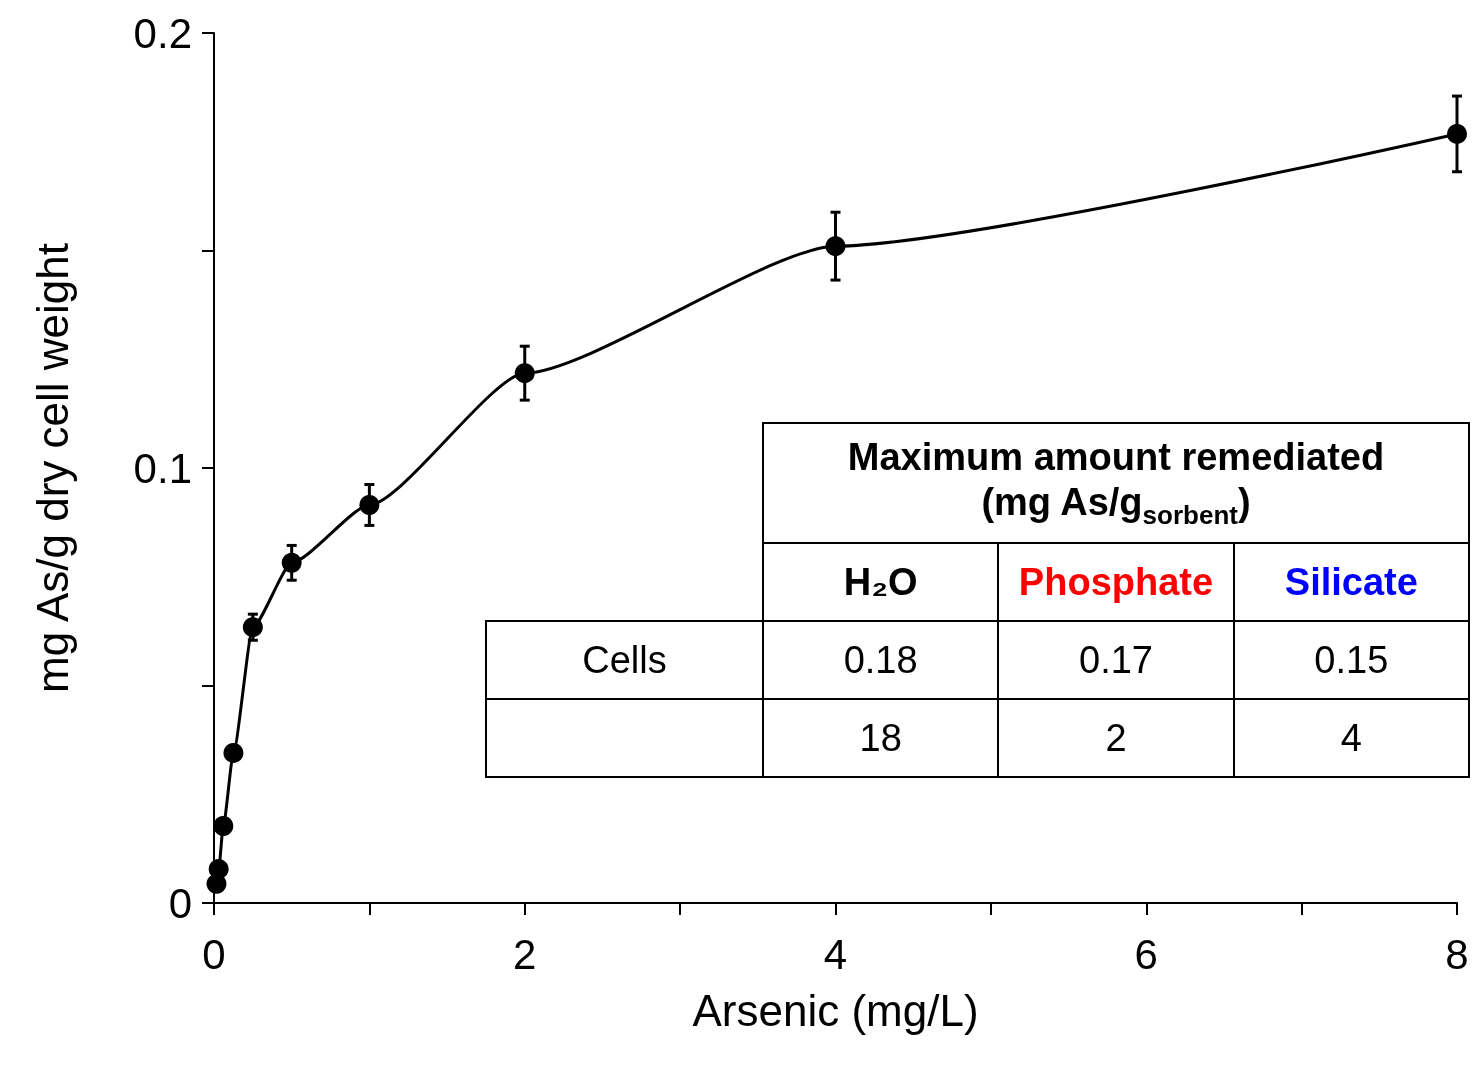 The height and width of the screenshot is (1085, 1476). I want to click on annotation: 4, so click(1351, 738).